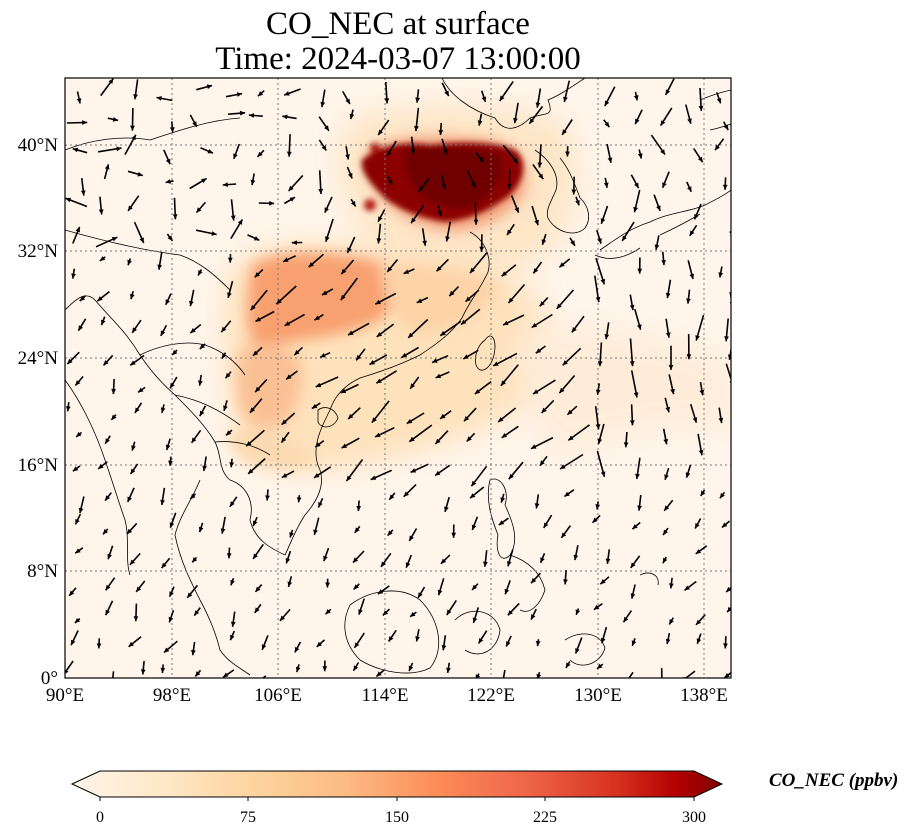 The image size is (920, 836). Describe the element at coordinates (834, 780) in the screenshot. I see `colorbar-label: CO_NEC (ppbv)` at that location.